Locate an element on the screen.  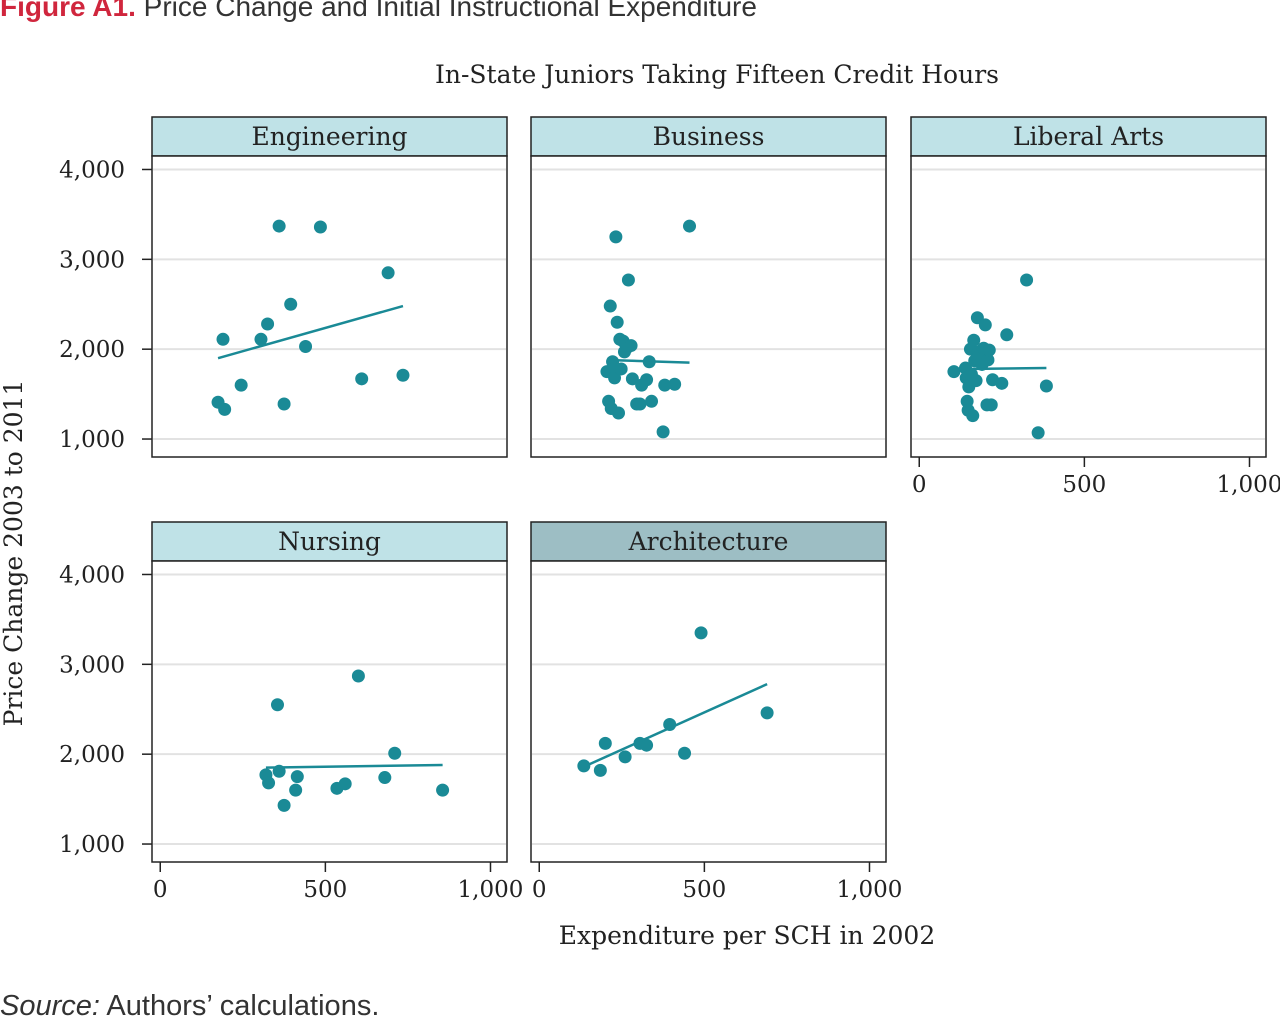
panel-business: Business is located at coordinates (708, 287).